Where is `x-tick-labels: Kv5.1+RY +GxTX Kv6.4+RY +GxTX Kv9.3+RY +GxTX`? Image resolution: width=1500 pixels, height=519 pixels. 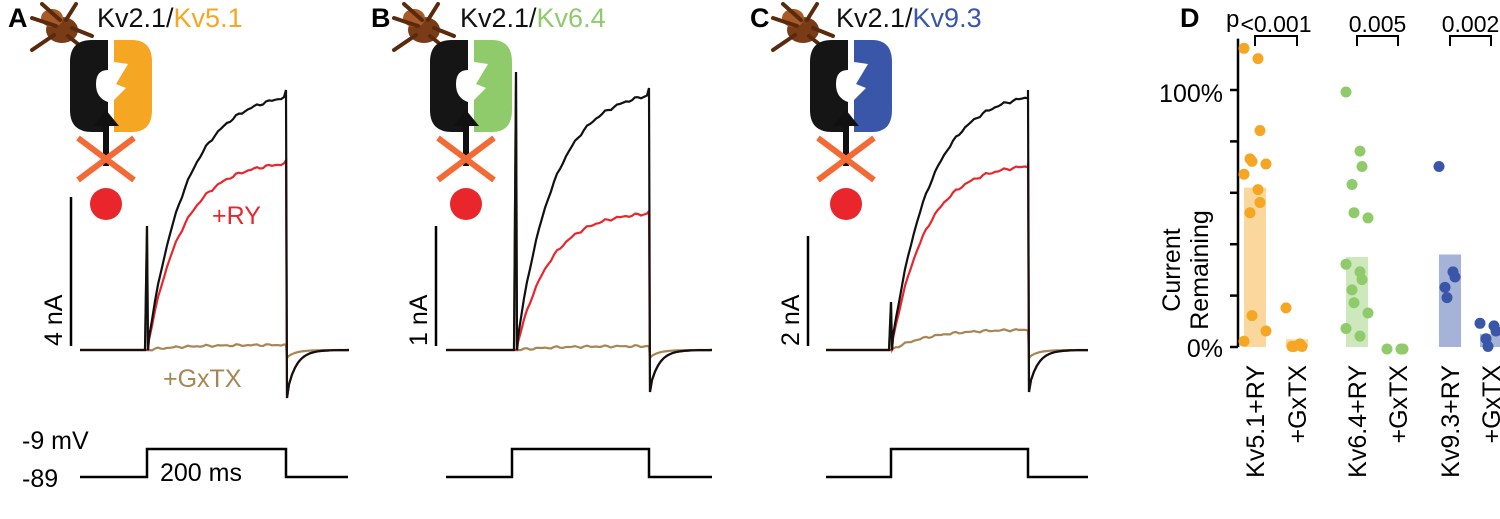
x-tick-labels: Kv5.1+RY +GxTX Kv6.4+RY +GxTX Kv9.3+RY +GxTX is located at coordinates (1371, 421).